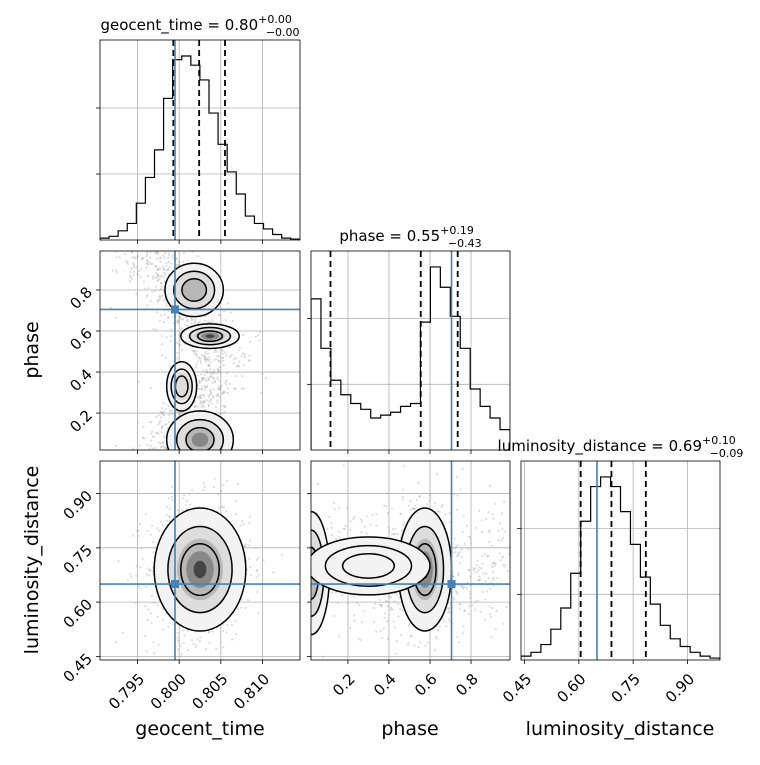 The height and width of the screenshot is (765, 760). Describe the element at coordinates (200, 439) in the screenshot. I see `density-level` at that location.